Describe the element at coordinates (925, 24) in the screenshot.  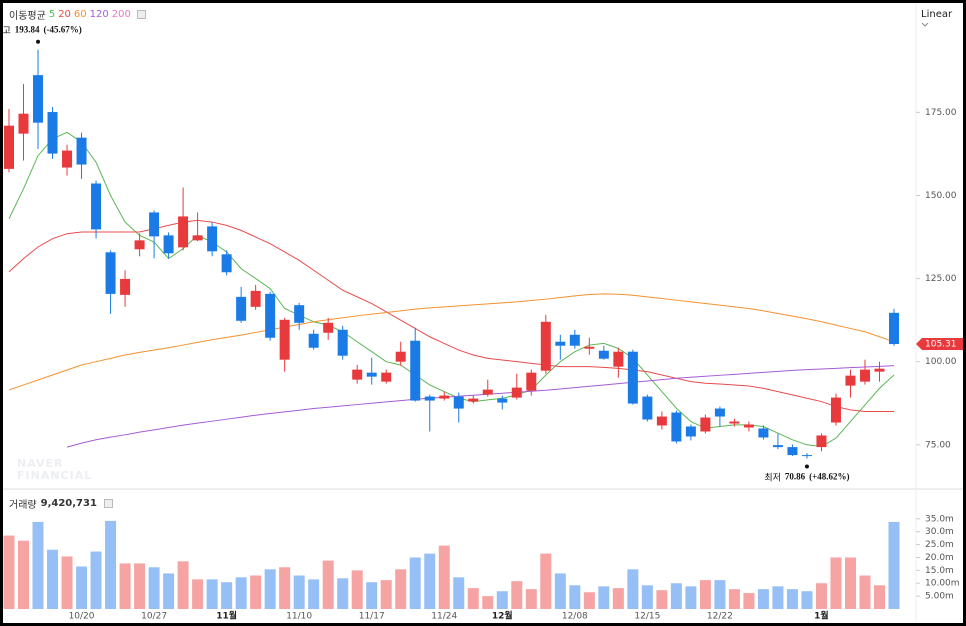
I see `chevron` at that location.